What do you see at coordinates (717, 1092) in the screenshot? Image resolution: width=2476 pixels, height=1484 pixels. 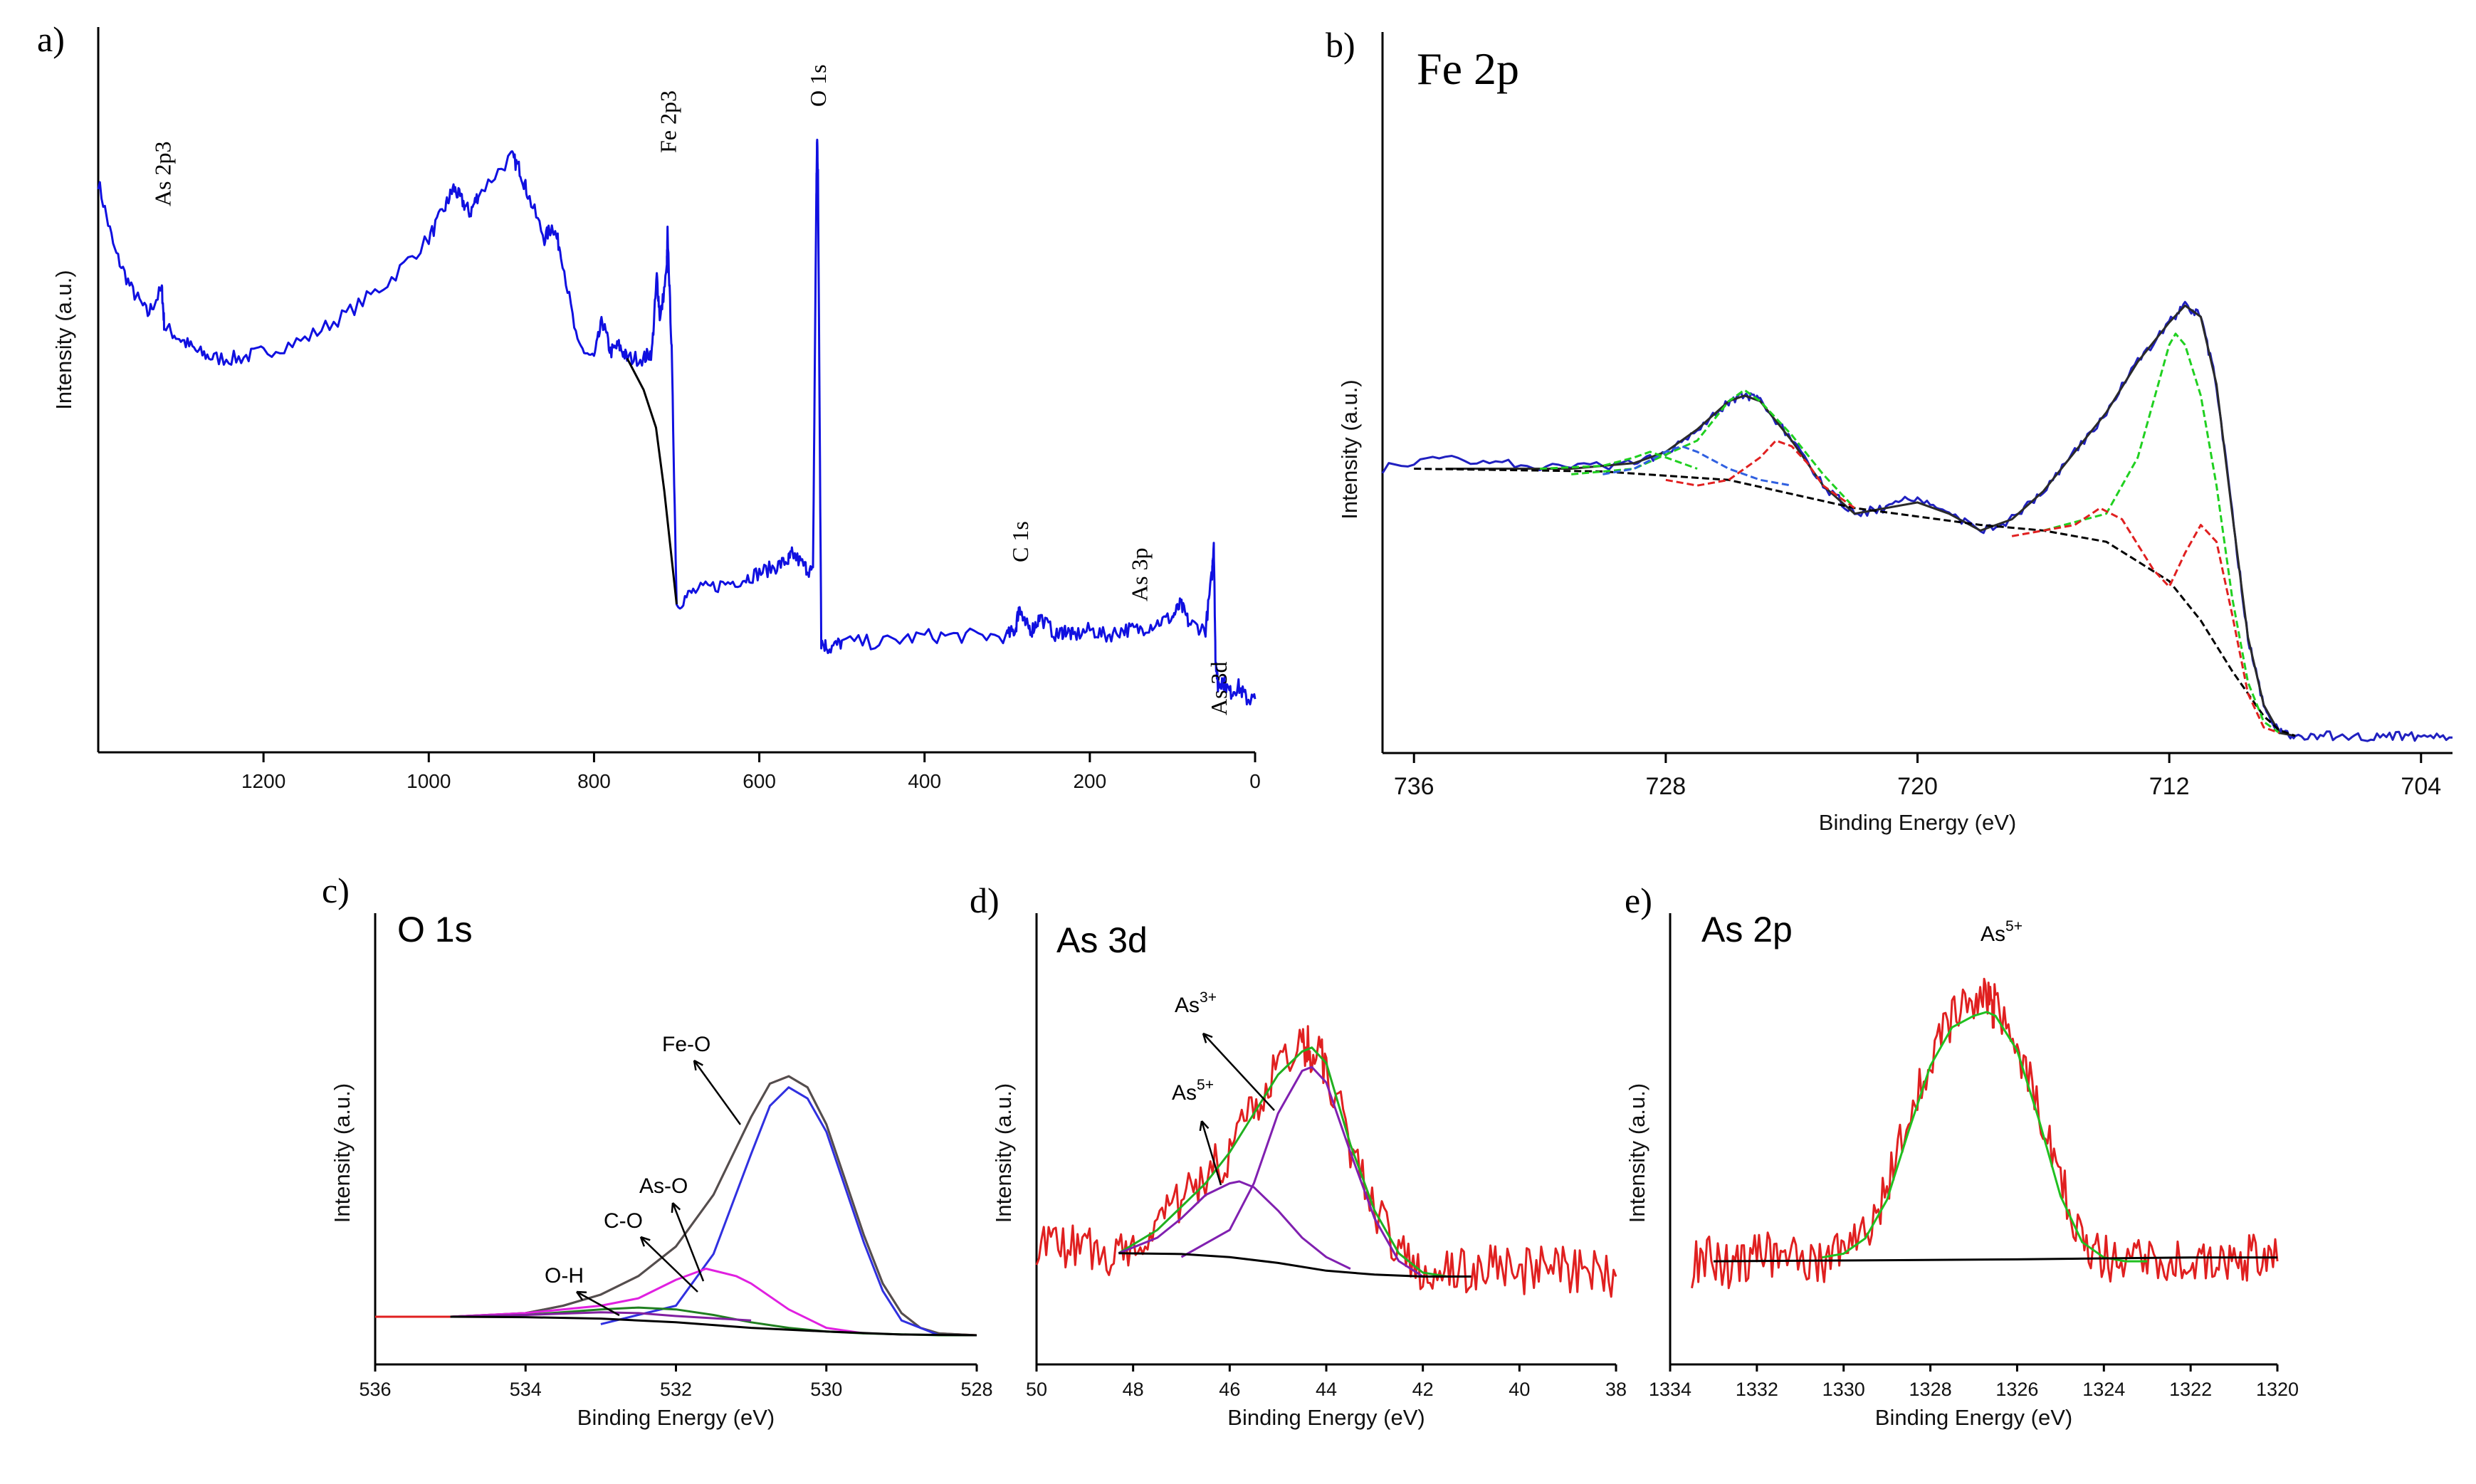 I see `arrow-fe-o` at bounding box center [717, 1092].